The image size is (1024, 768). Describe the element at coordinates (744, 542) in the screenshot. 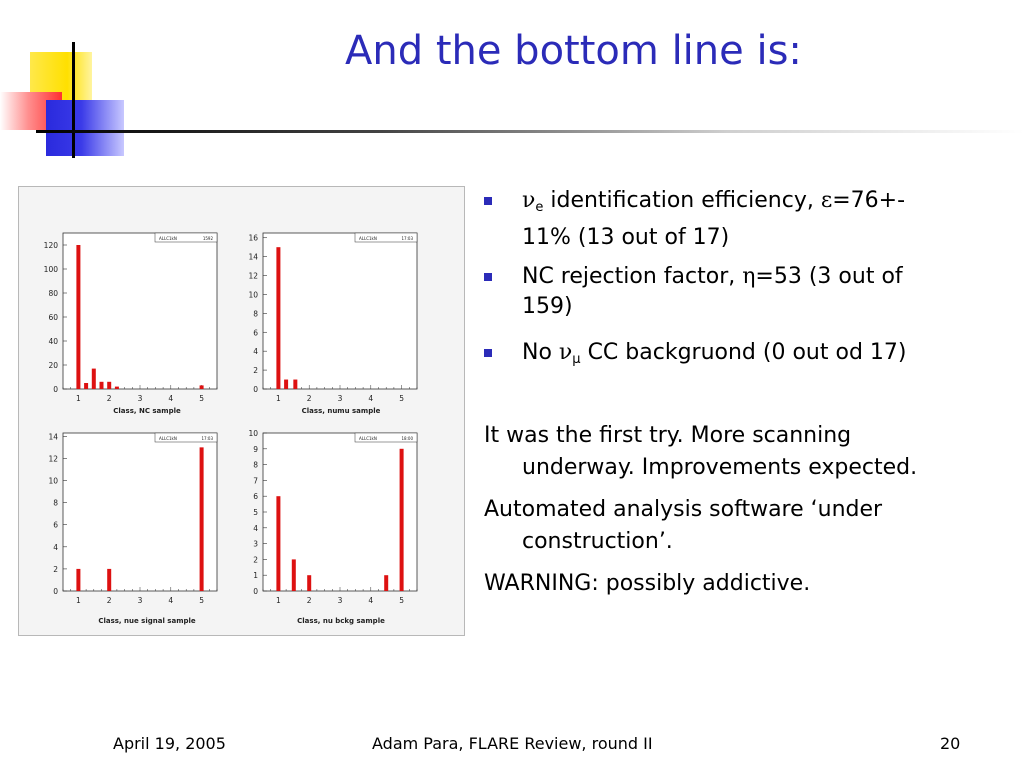

I see `paragraph-line: construction’.` at that location.